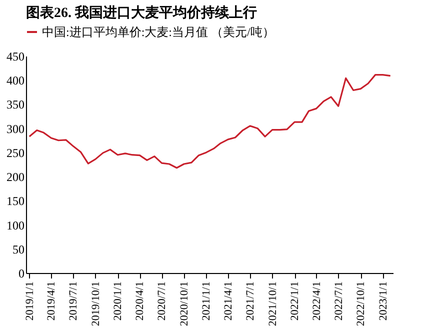 Image resolution: width=423 pixels, height=332 pixels. What do you see at coordinates (158, 32) in the screenshot?
I see `legend-label: 中国:进口平均单价:大麦:当月值 （美元/吨）` at bounding box center [158, 32].